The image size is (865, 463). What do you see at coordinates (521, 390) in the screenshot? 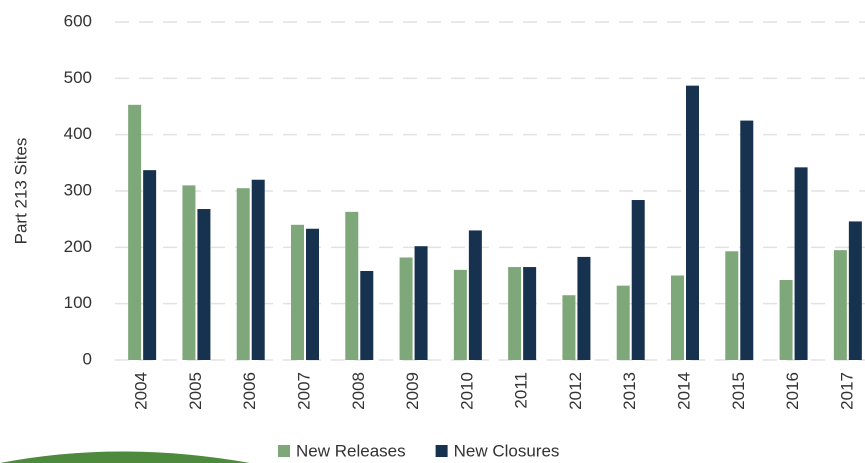
I see `x-tick-label: 2011` at bounding box center [521, 390].